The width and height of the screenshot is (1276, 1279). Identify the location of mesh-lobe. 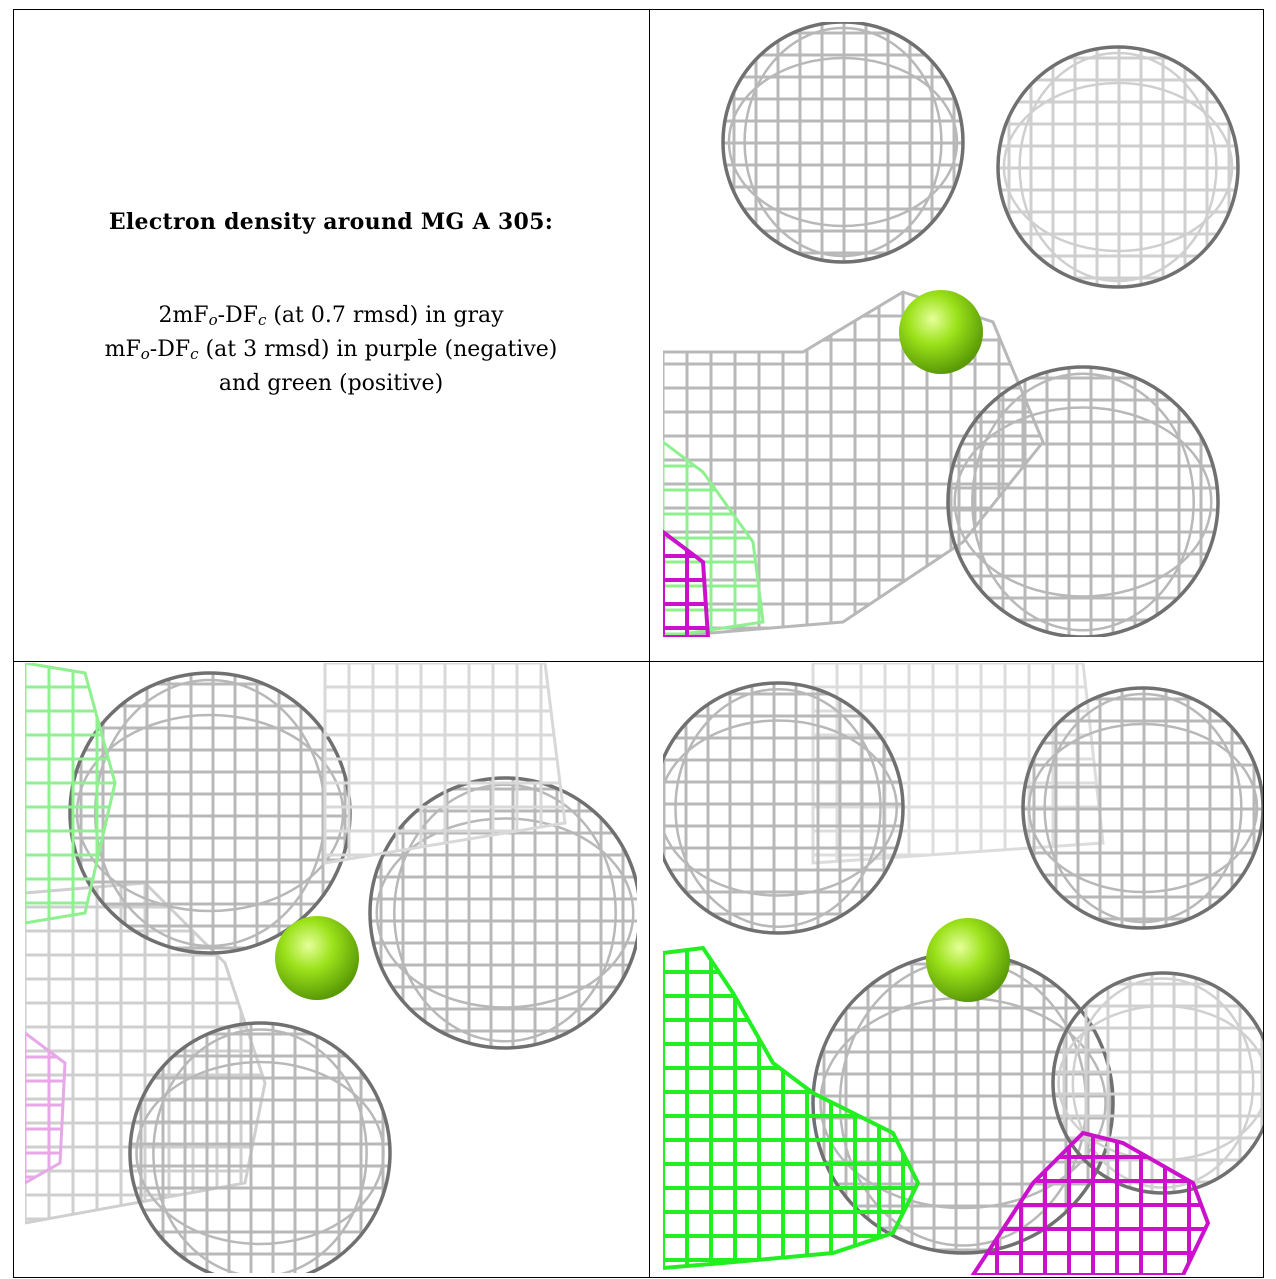
(958, 764).